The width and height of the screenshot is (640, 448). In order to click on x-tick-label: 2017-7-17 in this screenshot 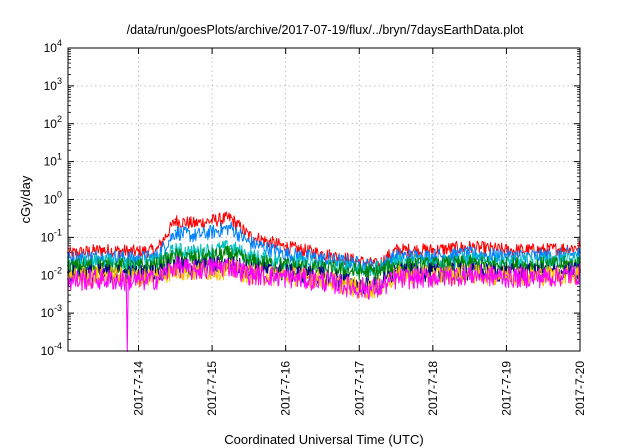, I will do `click(359, 388)`.